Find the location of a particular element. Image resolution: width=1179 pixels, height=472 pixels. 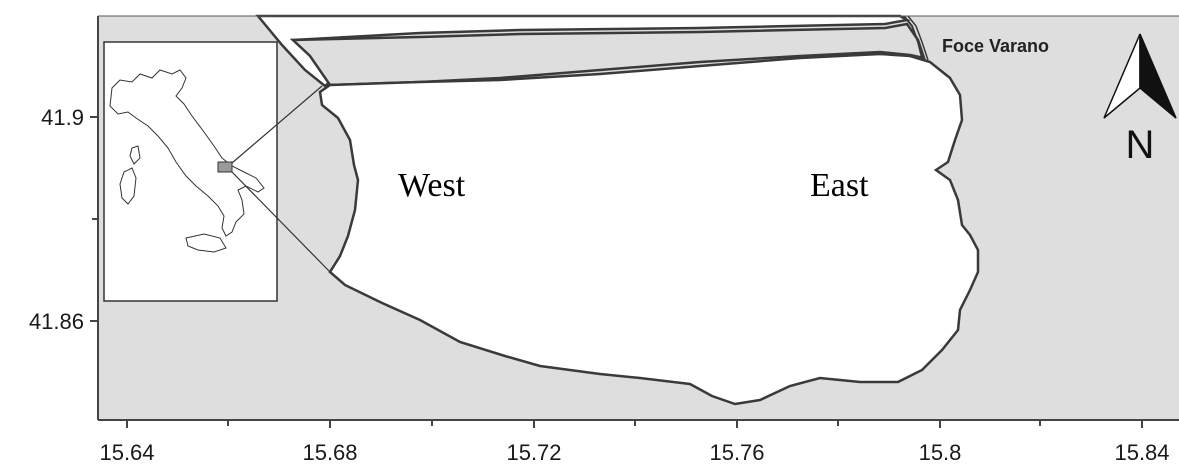

x-tick-marks is located at coordinates (634, 424).